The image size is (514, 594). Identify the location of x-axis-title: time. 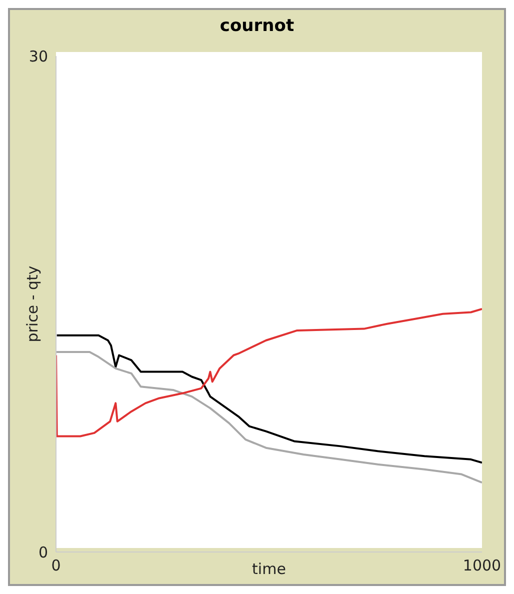
(269, 569).